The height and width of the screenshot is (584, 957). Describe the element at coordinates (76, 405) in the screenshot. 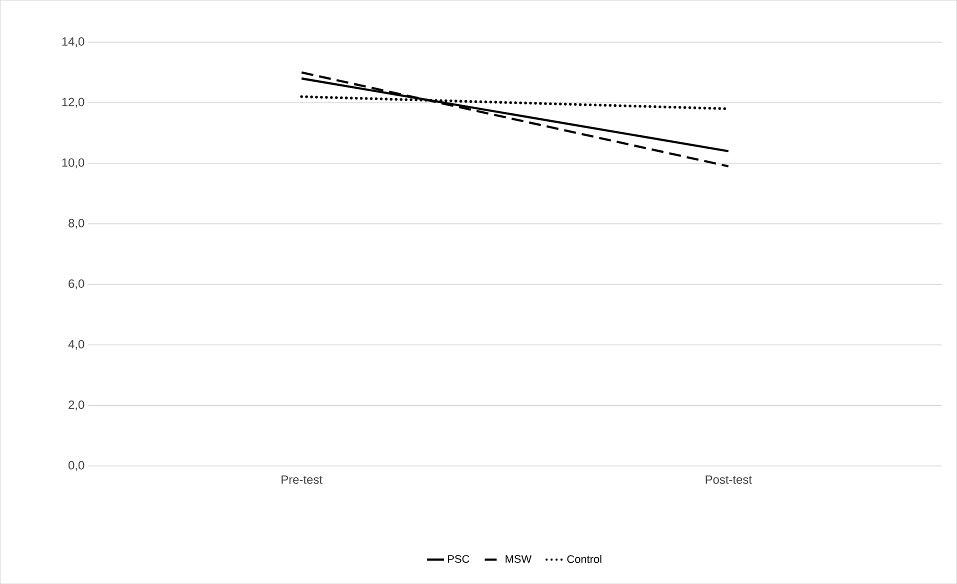

I see `y-tick-label: 2,0` at that location.